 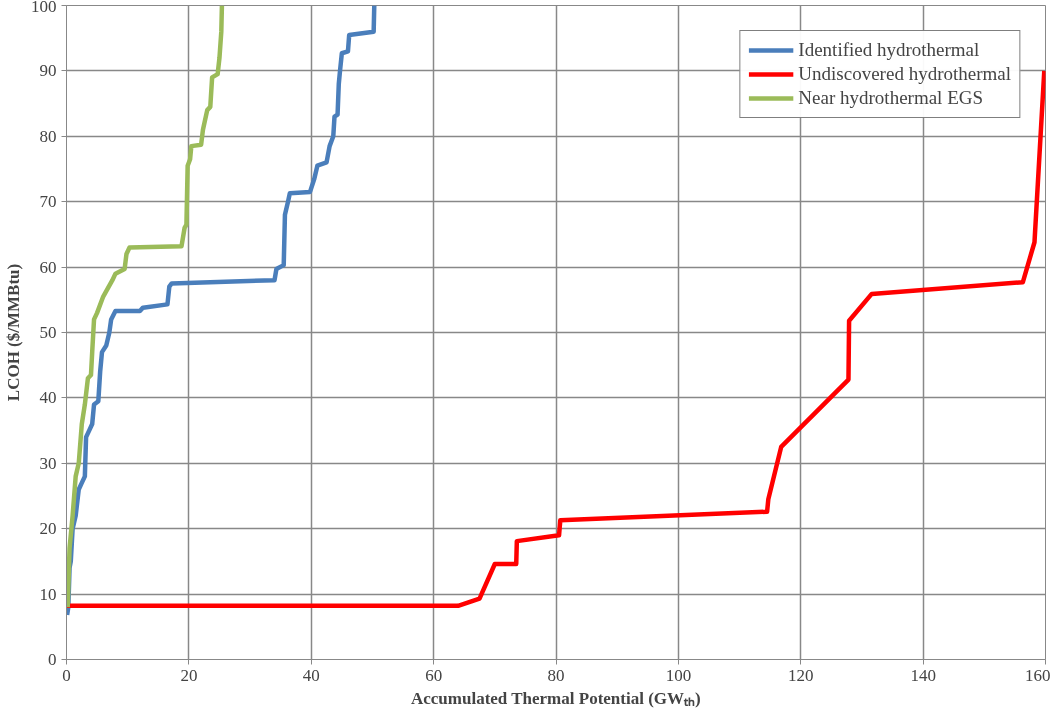 What do you see at coordinates (52, 659) in the screenshot?
I see `y-tick-label: 0` at bounding box center [52, 659].